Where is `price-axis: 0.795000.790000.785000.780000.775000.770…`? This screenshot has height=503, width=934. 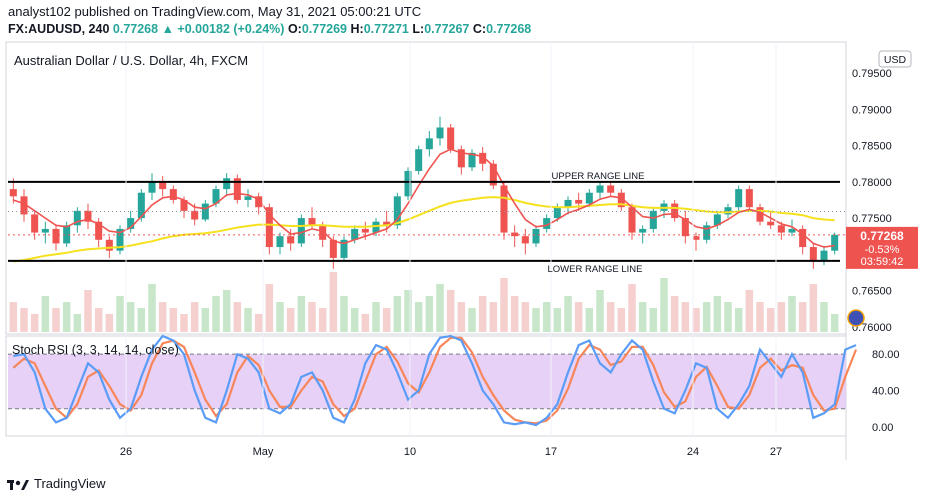 price-axis: 0.795000.790000.785000.780000.775000.770… is located at coordinates (872, 201).